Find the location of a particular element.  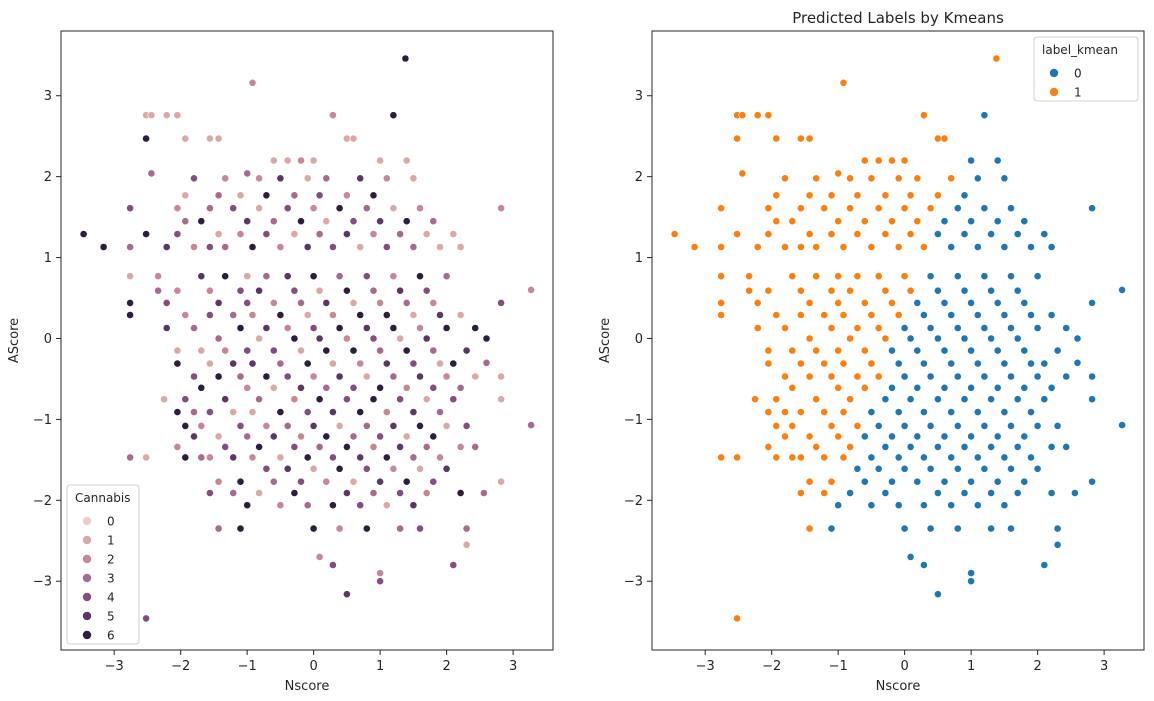

y-tick-label: −3 is located at coordinates (633, 582).